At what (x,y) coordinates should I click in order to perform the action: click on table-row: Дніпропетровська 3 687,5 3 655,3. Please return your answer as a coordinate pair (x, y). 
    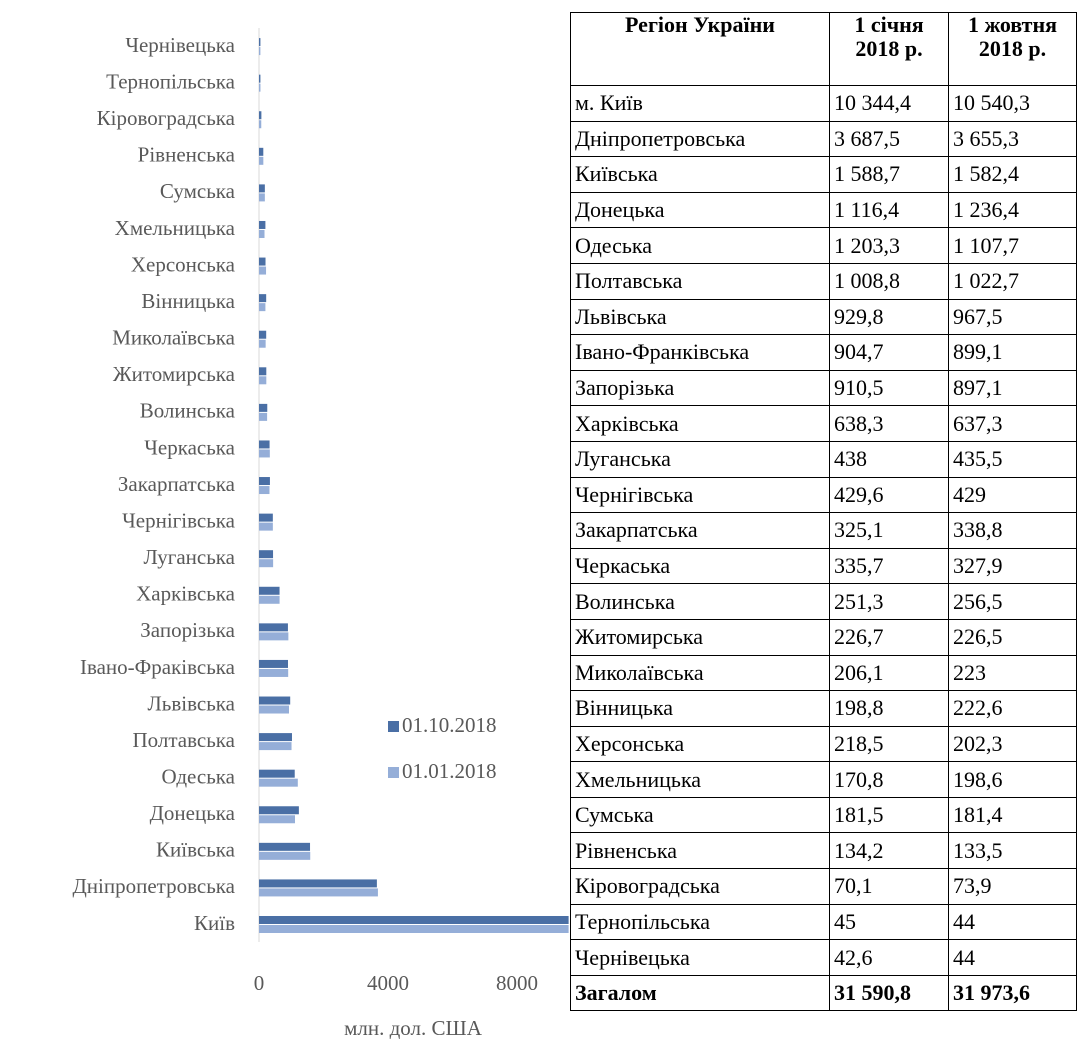
    Looking at the image, I should click on (823, 139).